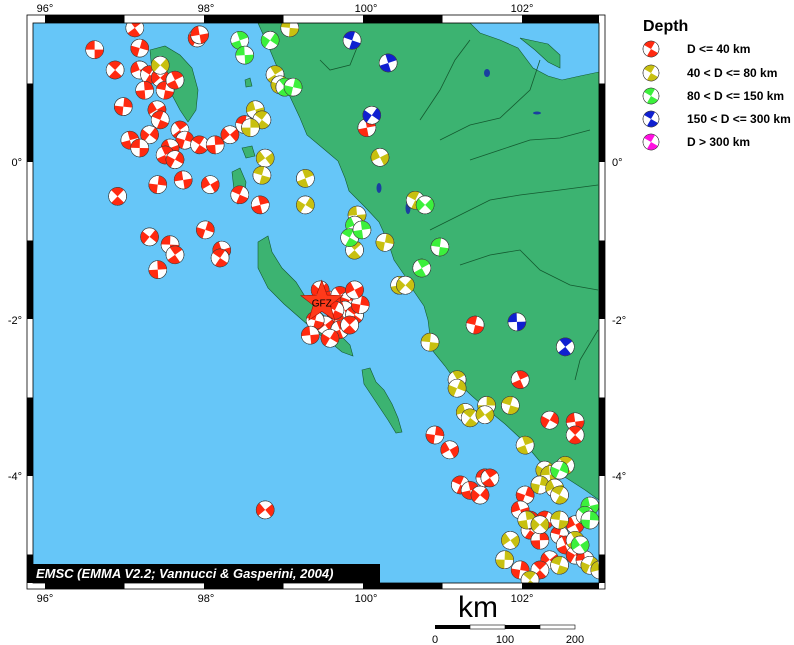 Image resolution: width=794 pixels, height=645 pixels. Describe the element at coordinates (16, 163) in the screenshot. I see `tick-label: 0°` at that location.